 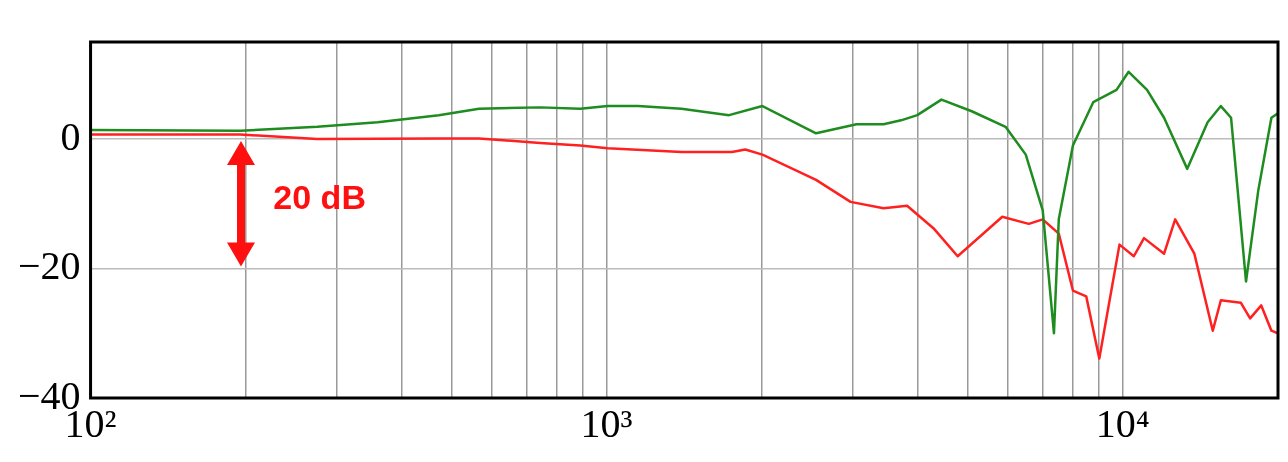 I want to click on annotation: 20 dB, so click(x=319, y=197).